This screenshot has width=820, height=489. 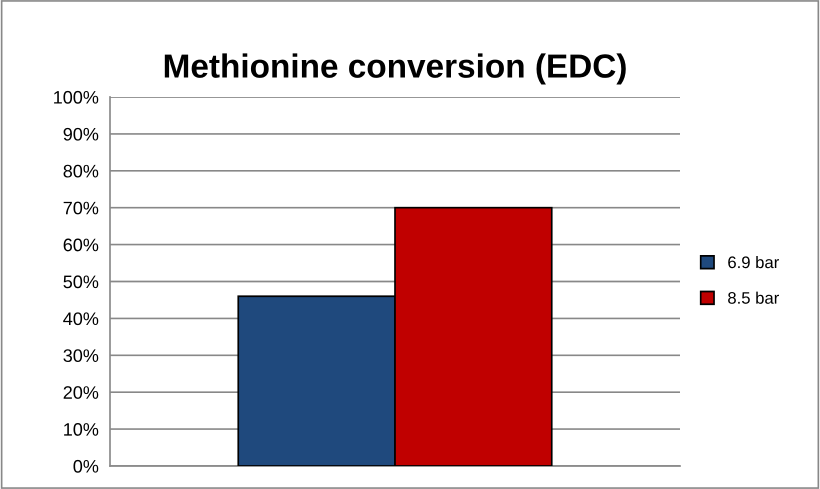 I want to click on legend-label: 8.5 bar, so click(x=753, y=298).